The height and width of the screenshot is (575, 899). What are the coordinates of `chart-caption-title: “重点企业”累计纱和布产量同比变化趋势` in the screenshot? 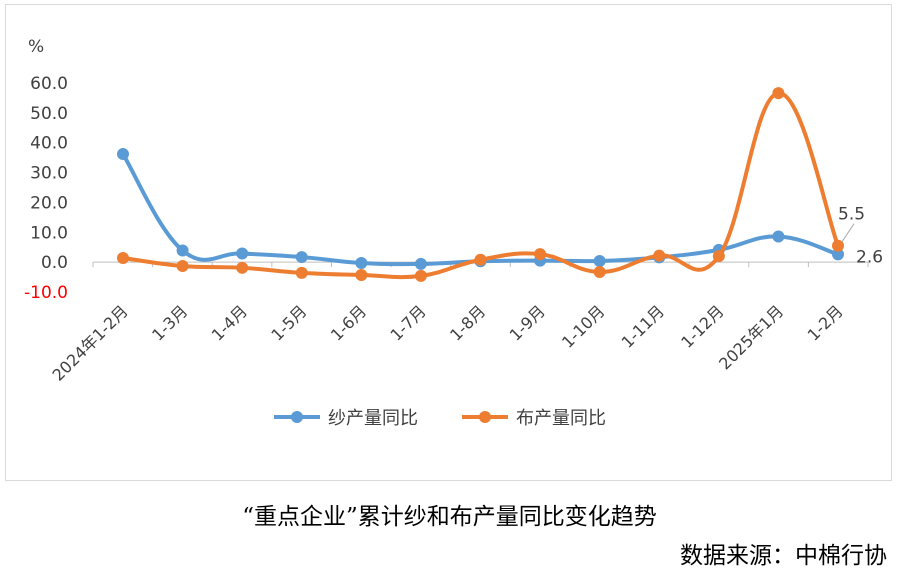 It's located at (449, 517).